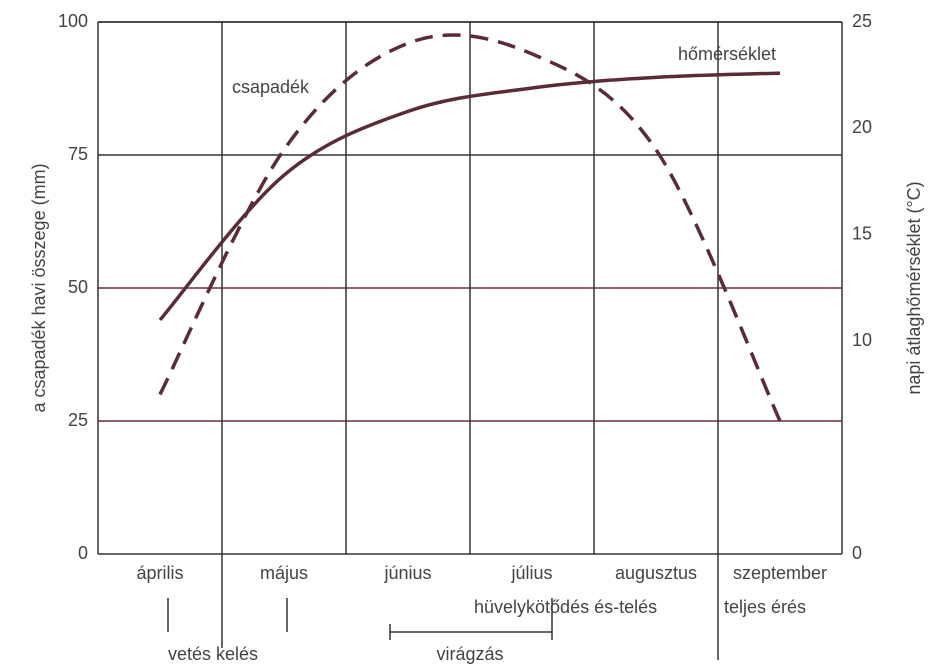 The image size is (929, 666). I want to click on x-tick-label: szeptember, so click(780, 573).